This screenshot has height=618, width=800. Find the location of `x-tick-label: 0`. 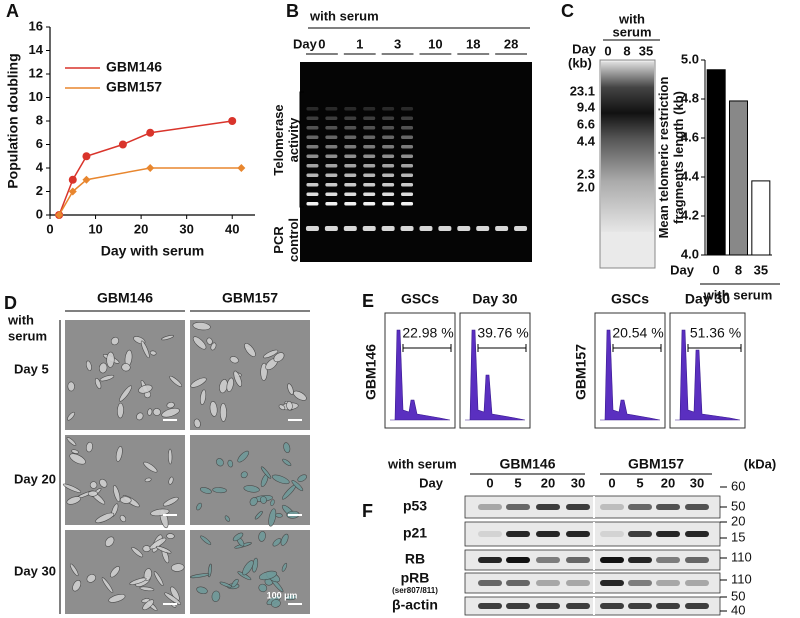

x-tick-label: 0 is located at coordinates (716, 269).